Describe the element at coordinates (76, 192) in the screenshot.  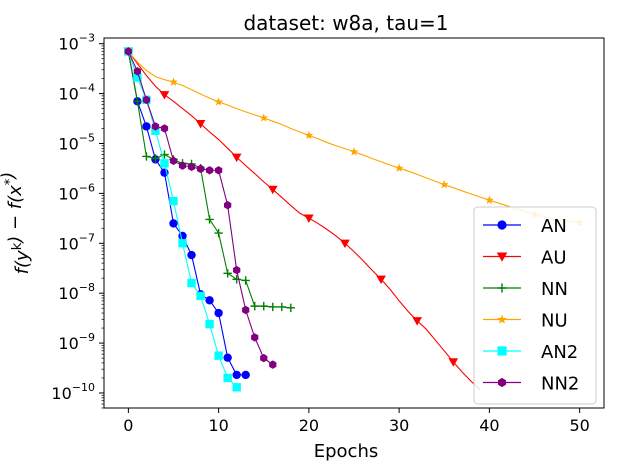
I see `y-tick-label: 10⁻⁶` at that location.